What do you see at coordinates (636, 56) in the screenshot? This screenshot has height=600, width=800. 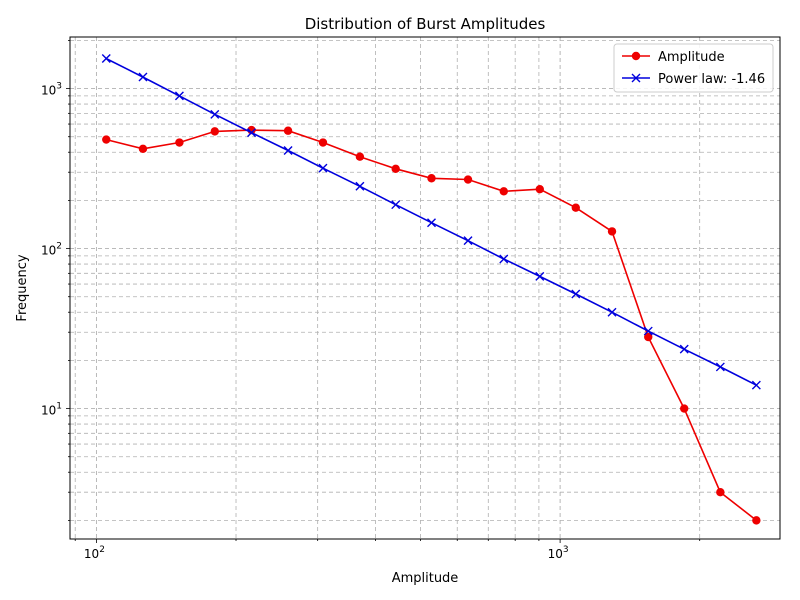 I see `legend-marker-amplitude` at bounding box center [636, 56].